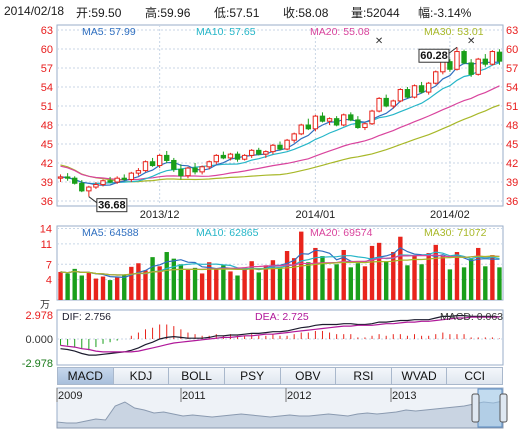 This screenshot has height=431, width=528. I want to click on navigator-right-handle, so click(503, 408).